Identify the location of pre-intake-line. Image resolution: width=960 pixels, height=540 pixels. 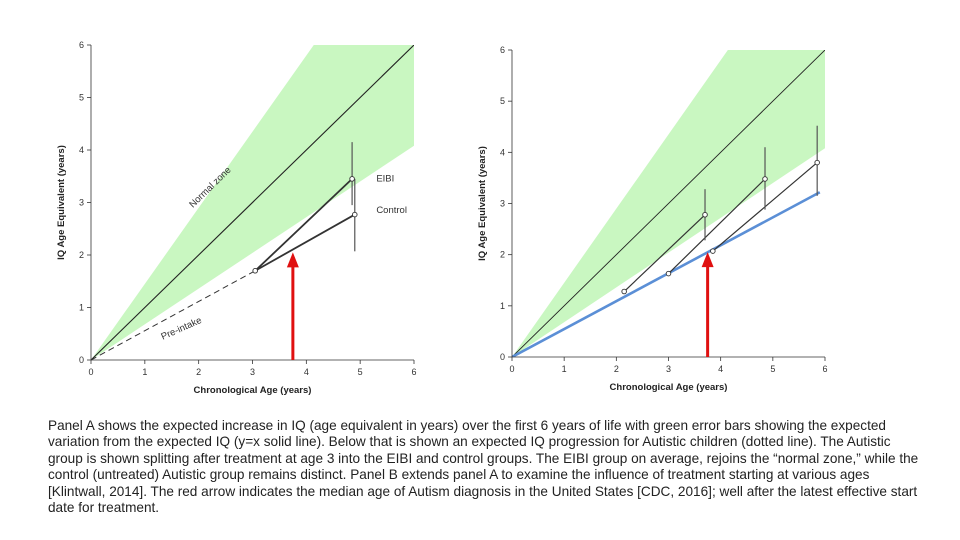
(173, 315).